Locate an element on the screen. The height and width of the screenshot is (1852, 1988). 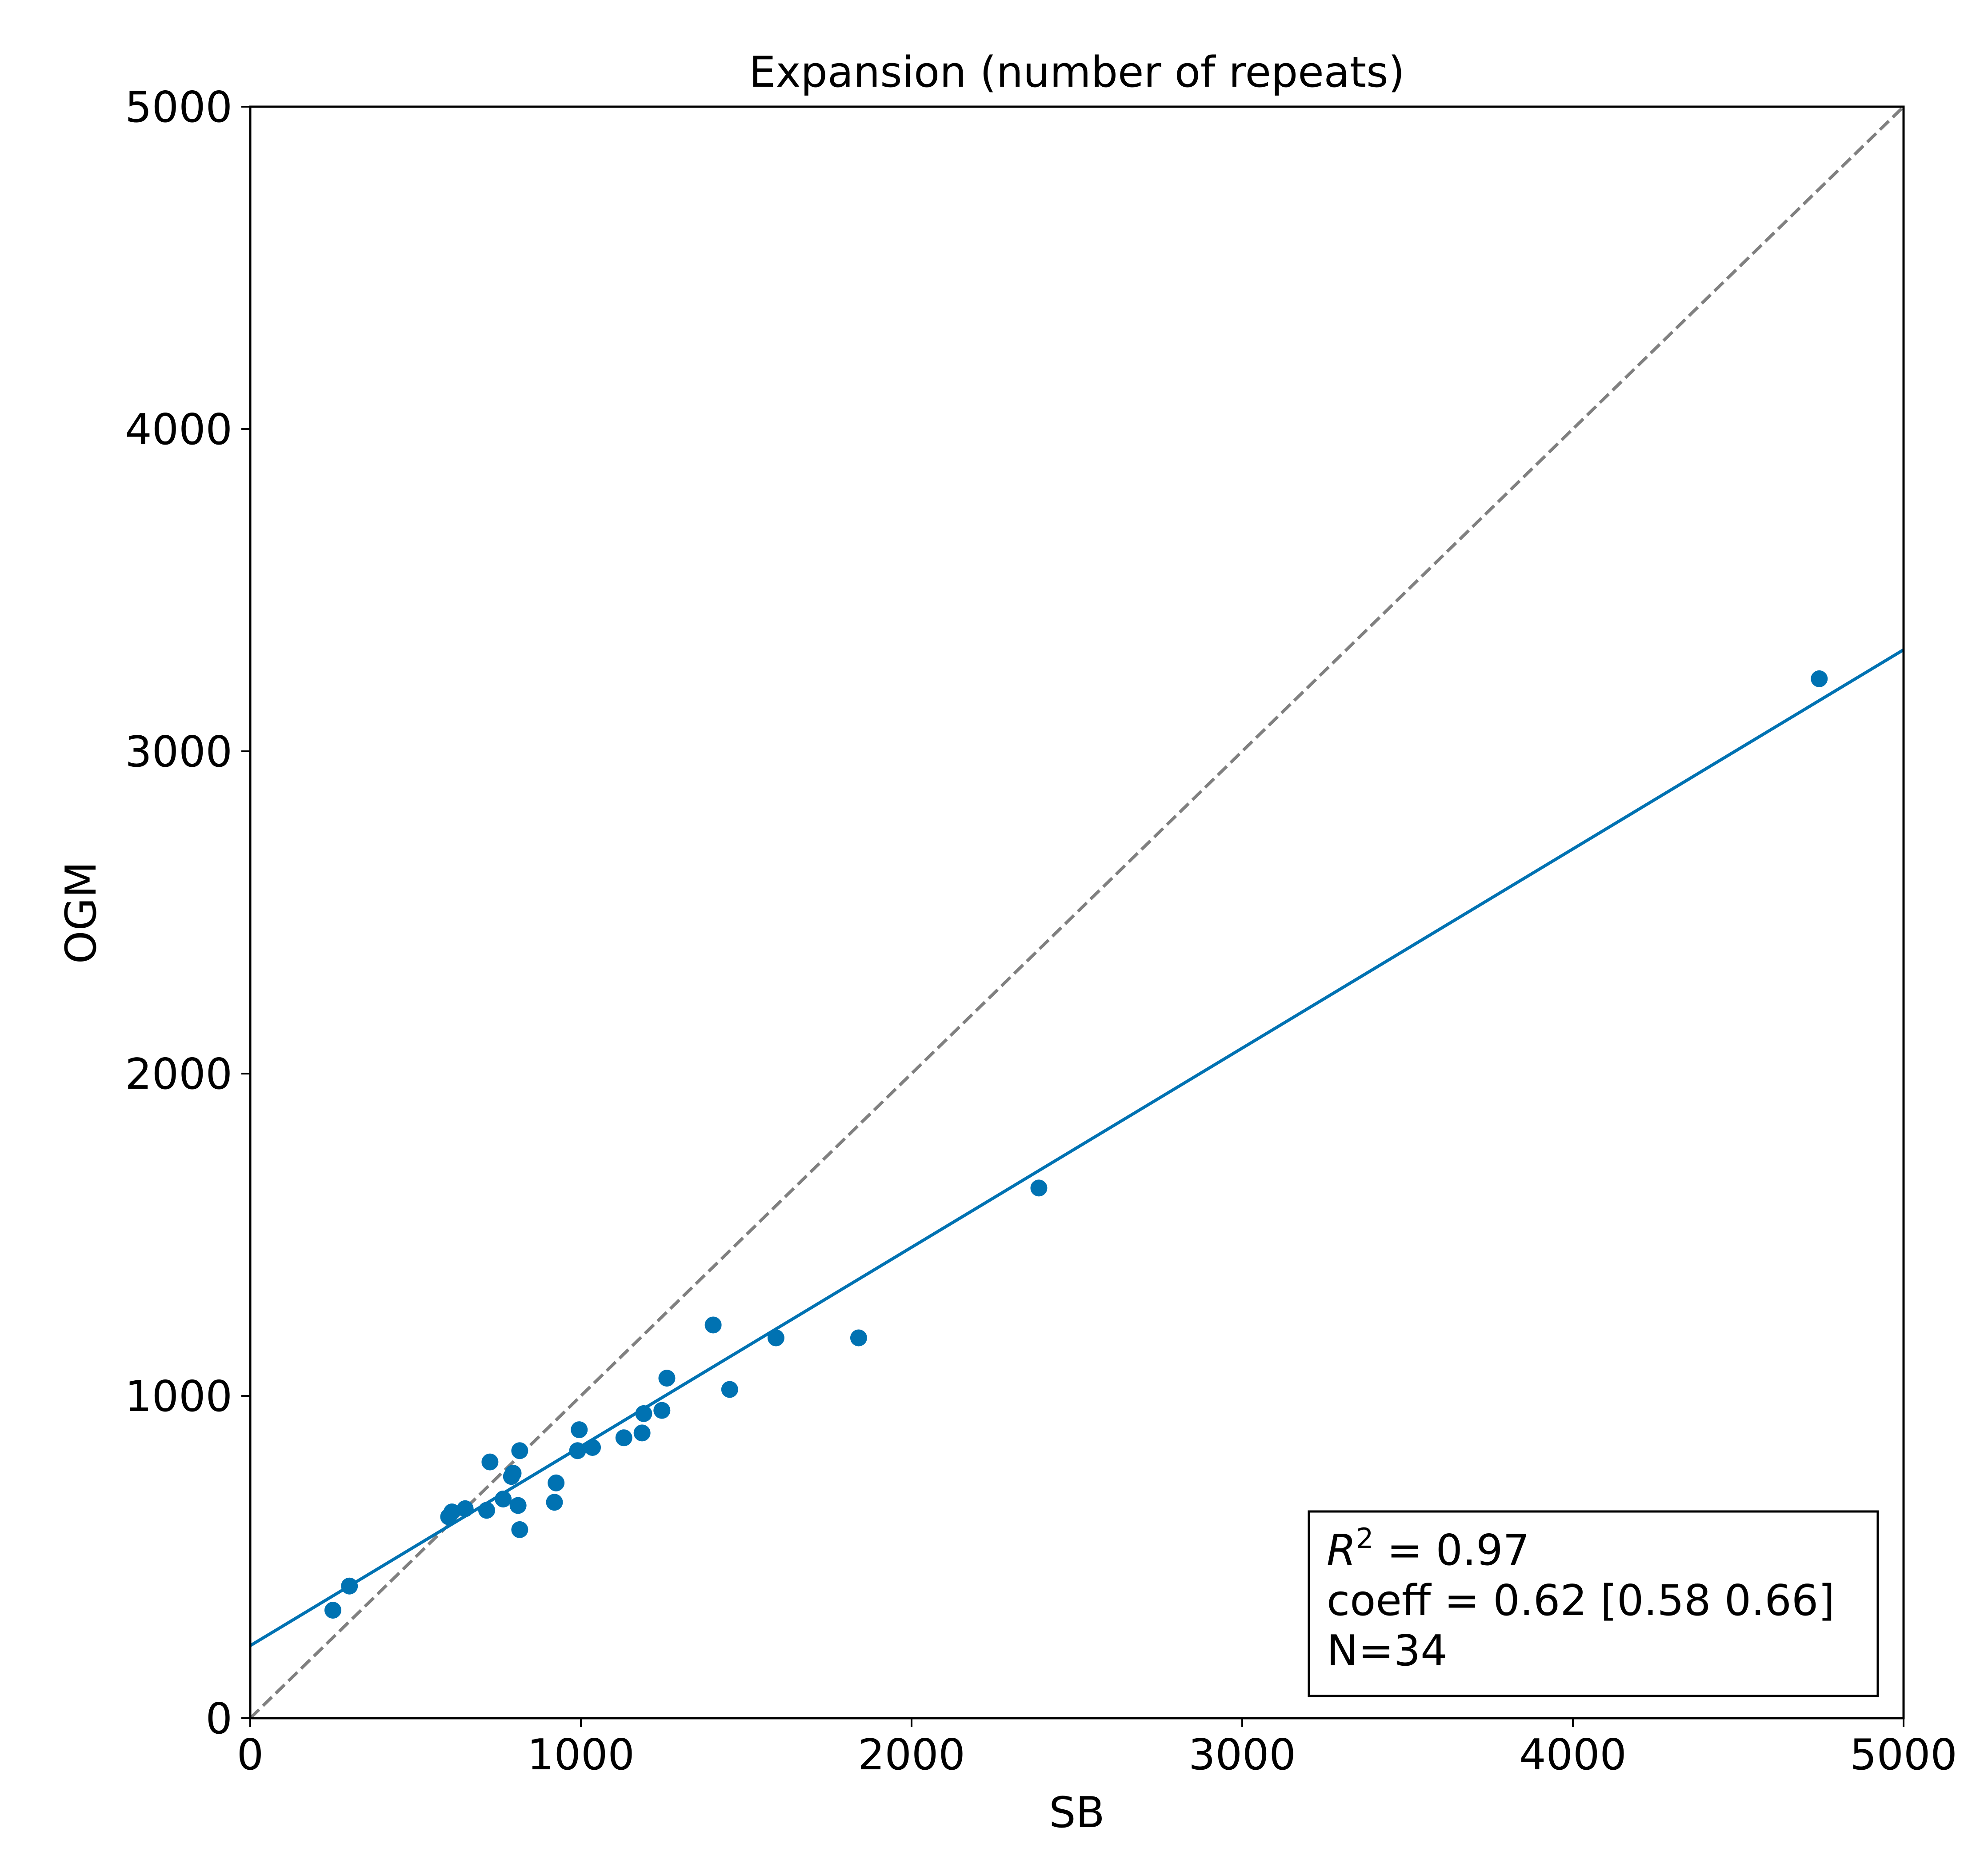
stats-box-frame is located at coordinates (1593, 1603).